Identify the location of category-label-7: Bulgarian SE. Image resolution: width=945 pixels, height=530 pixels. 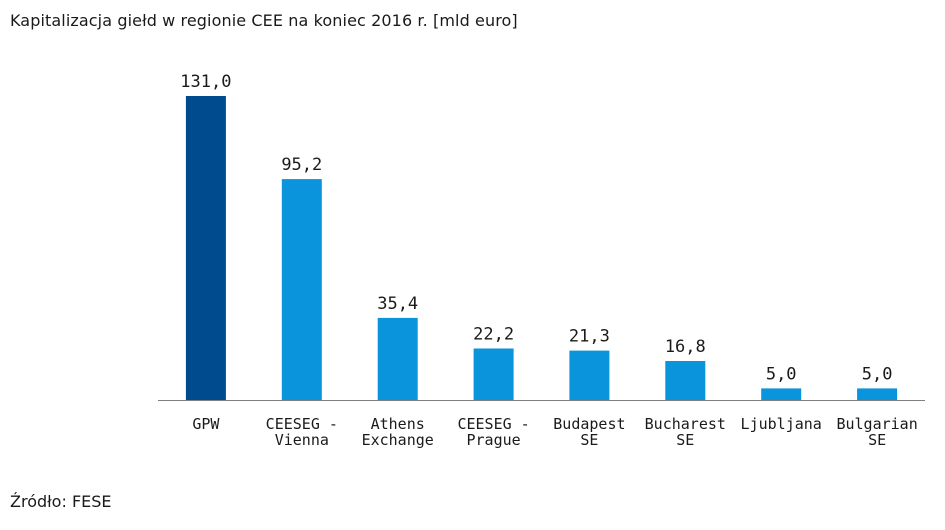
(876, 432).